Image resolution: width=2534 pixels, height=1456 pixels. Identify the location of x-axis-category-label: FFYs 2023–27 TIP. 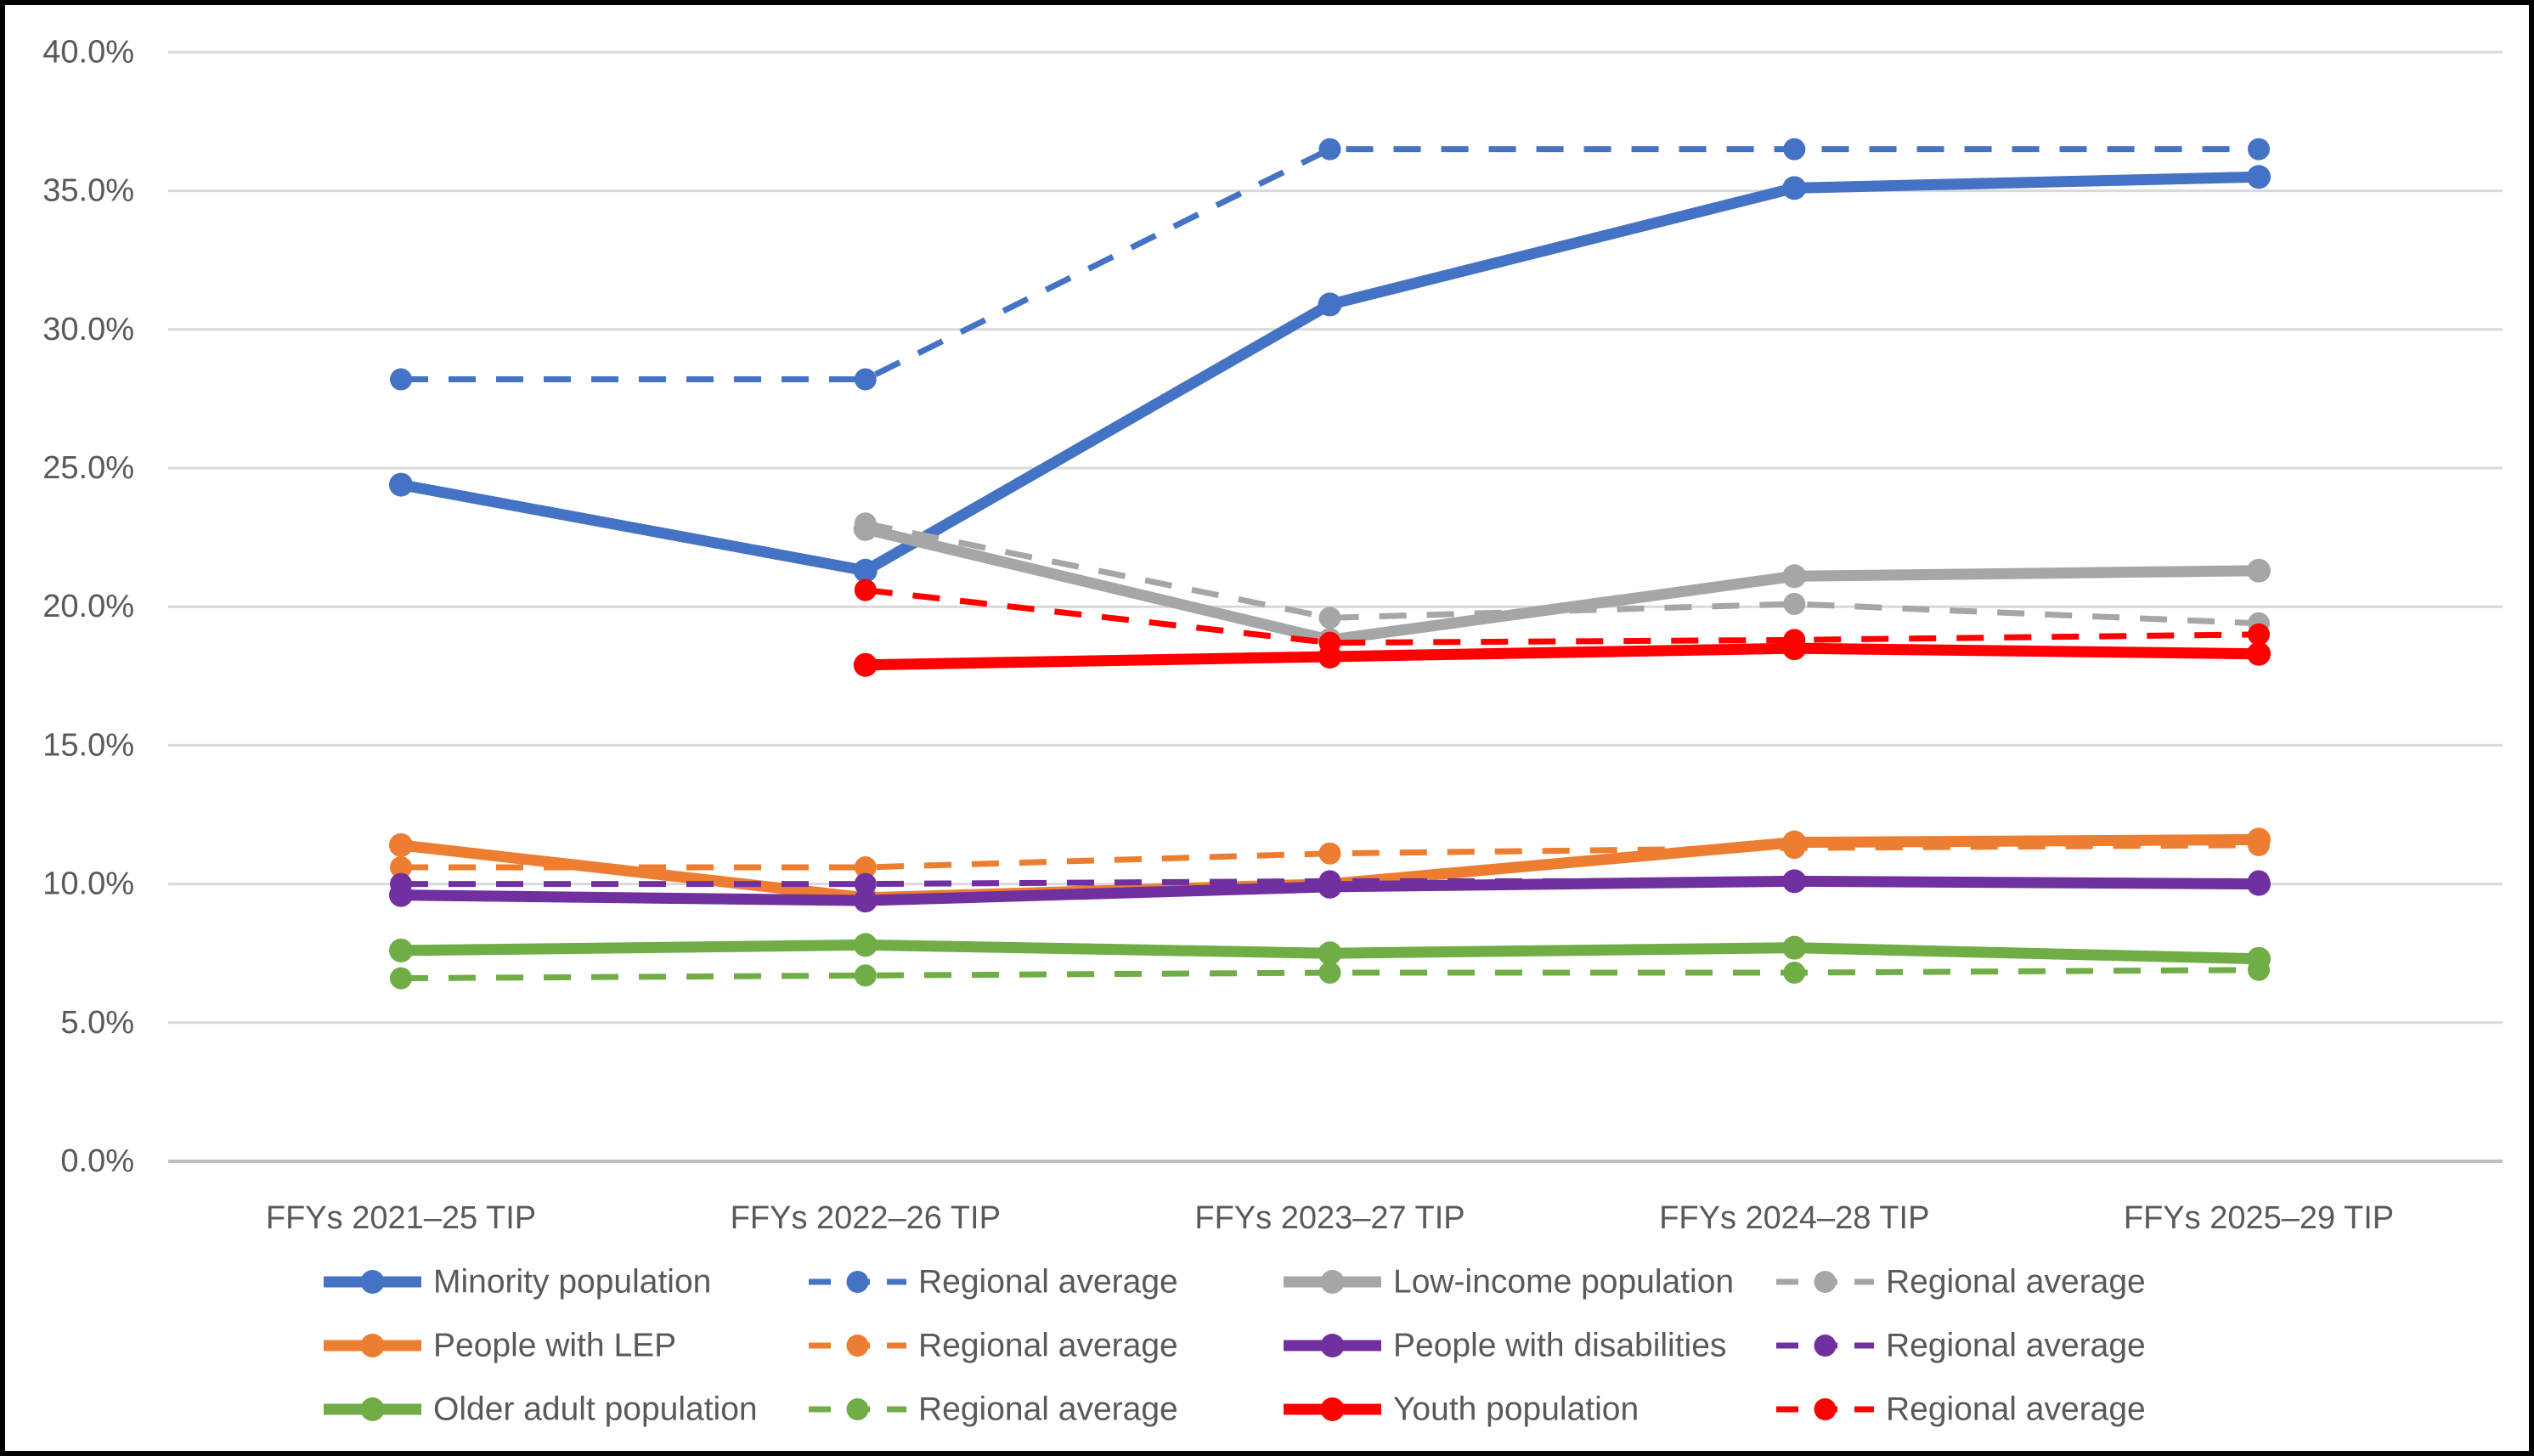
(1329, 1218).